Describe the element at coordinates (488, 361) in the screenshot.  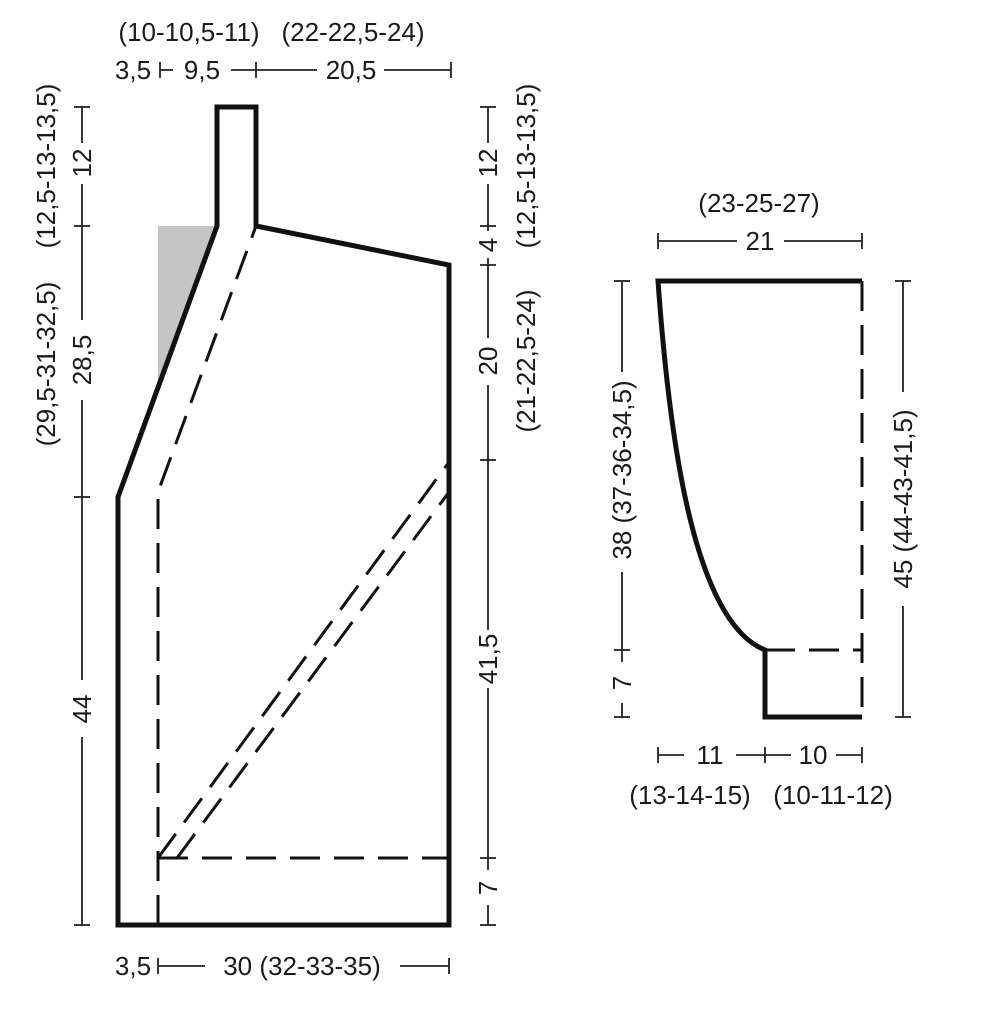
I see `body-right-label-4: 20` at that location.